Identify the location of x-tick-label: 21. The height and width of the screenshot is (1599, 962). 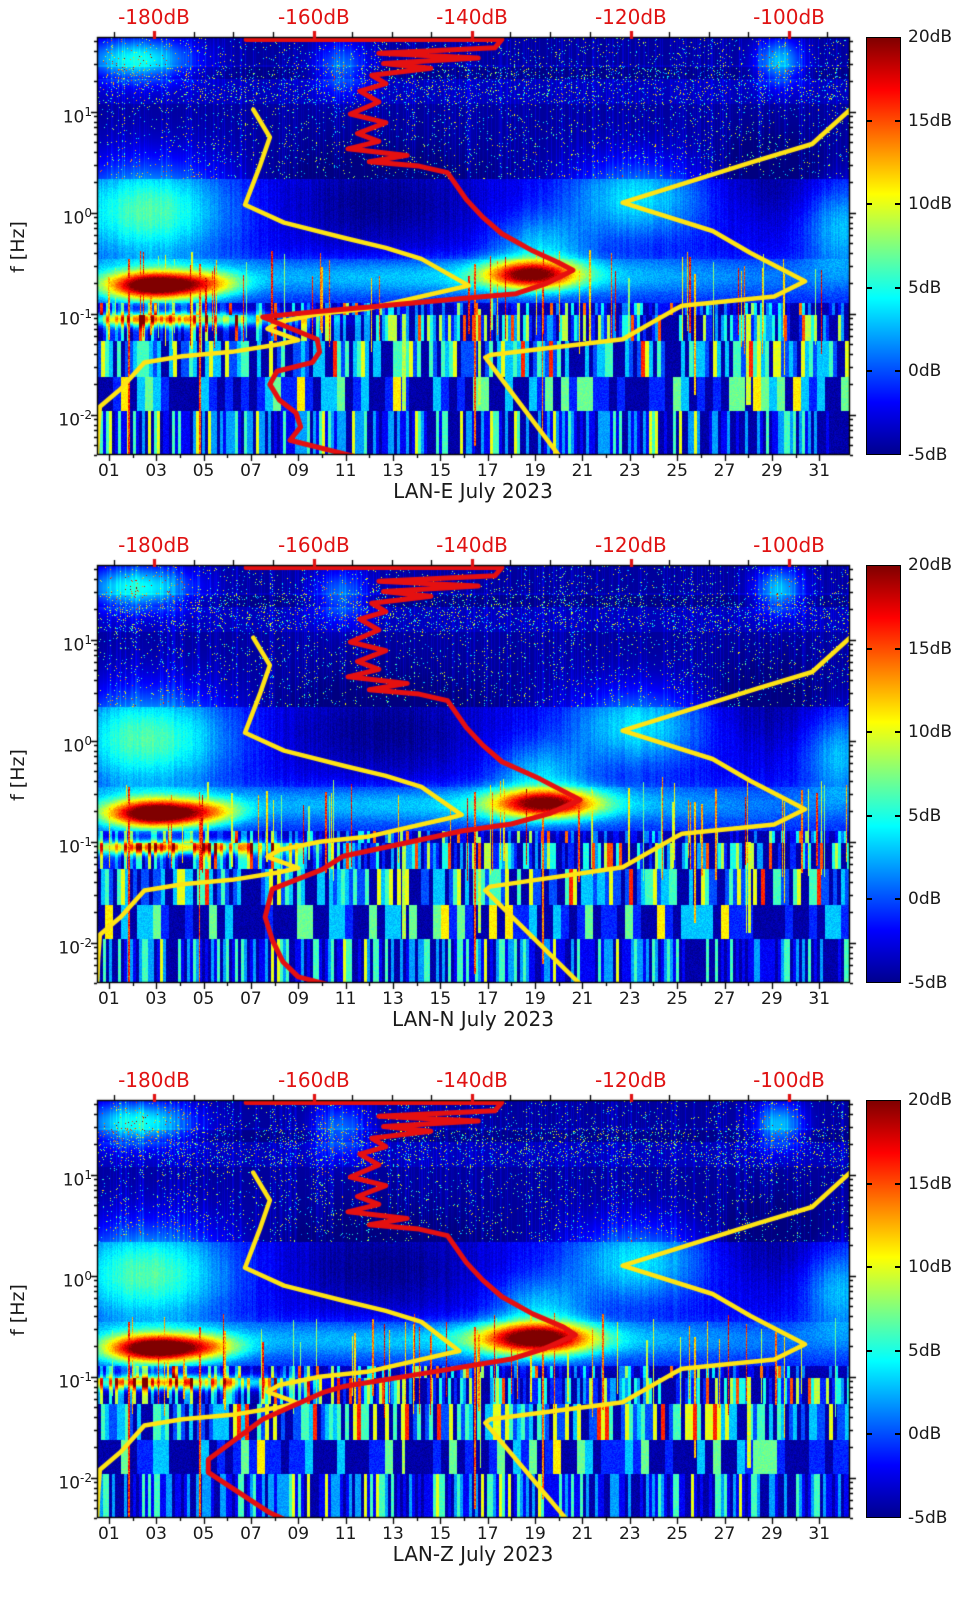
(582, 471).